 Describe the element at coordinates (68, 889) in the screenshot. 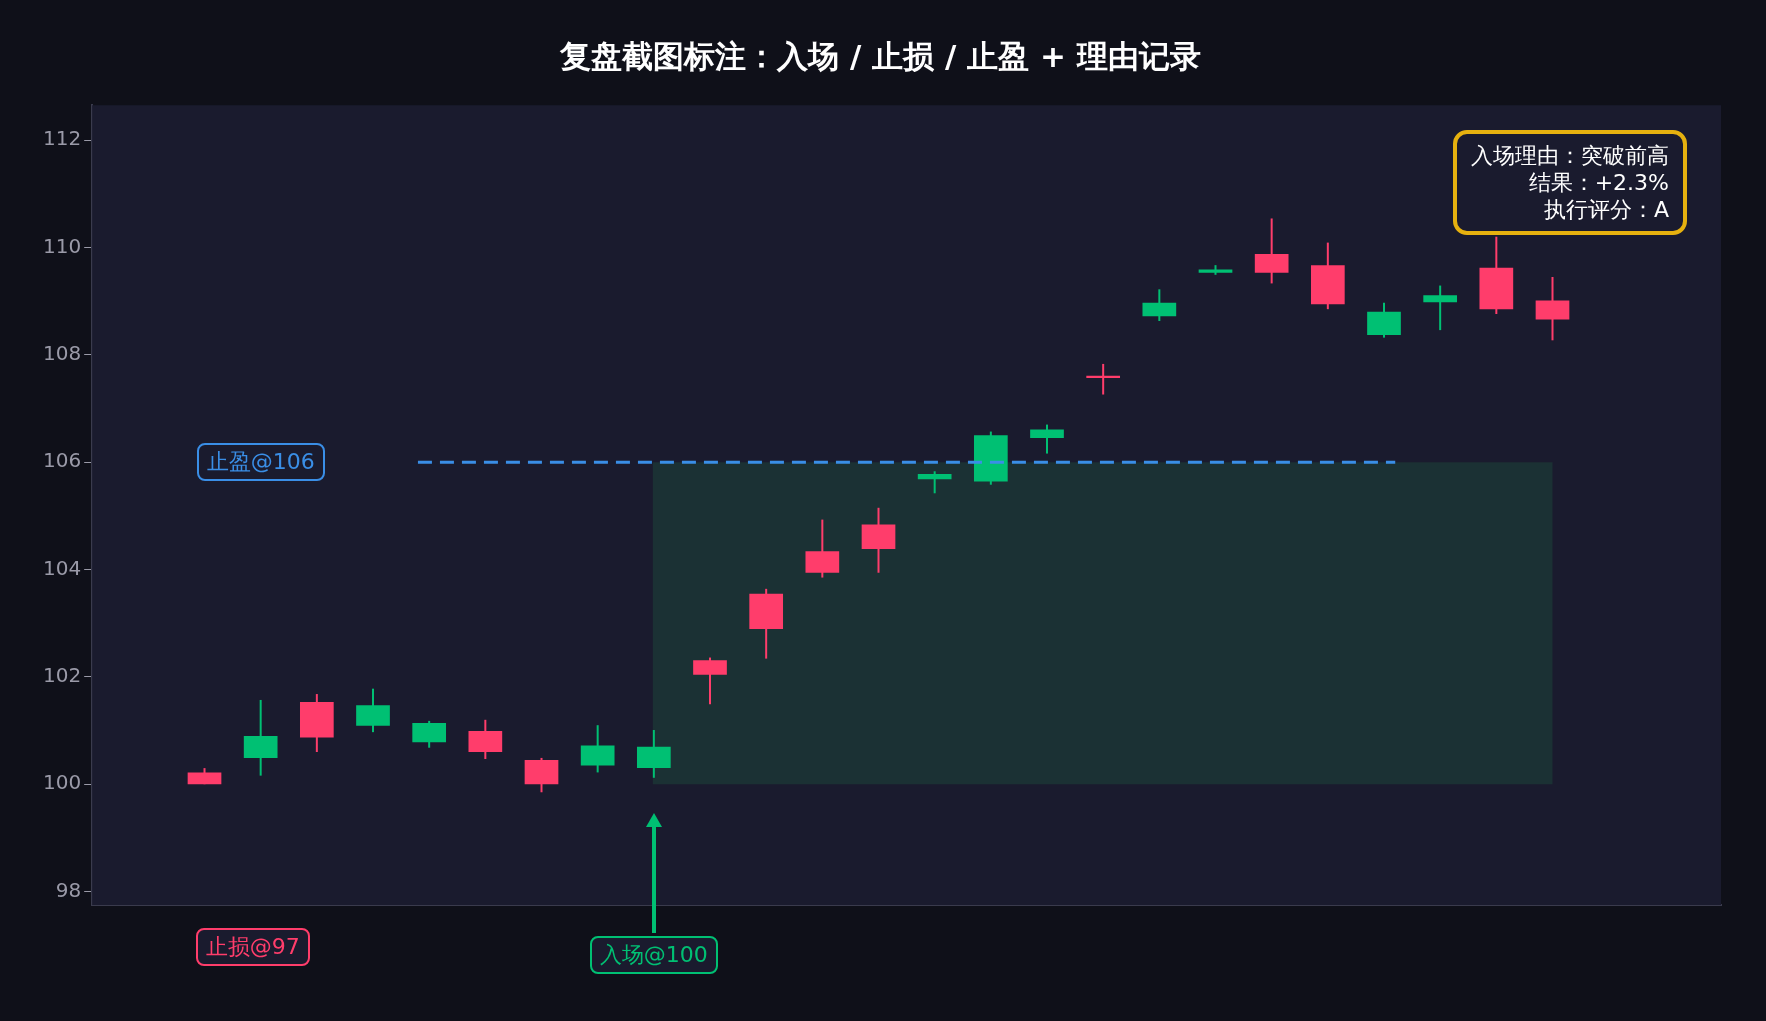

I see `y-tick-label: 98` at that location.